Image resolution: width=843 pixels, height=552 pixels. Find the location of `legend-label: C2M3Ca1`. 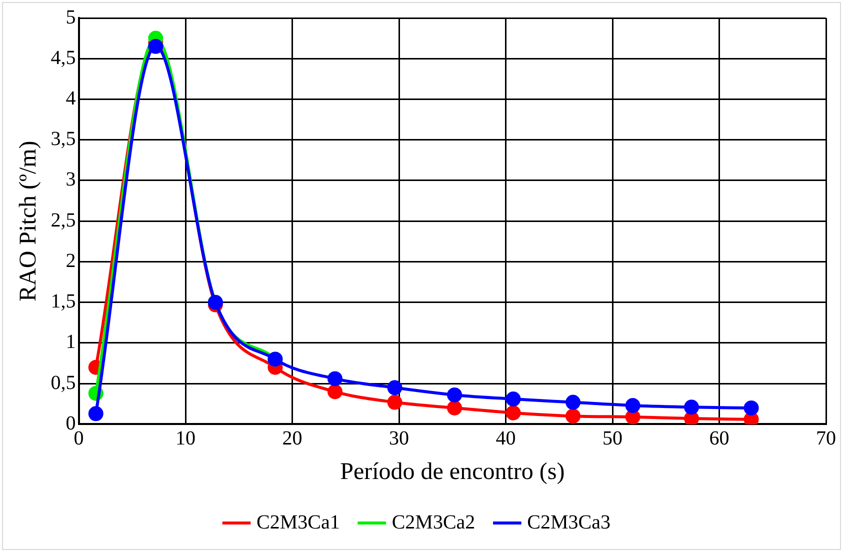

legend-label: C2M3Ca1 is located at coordinates (298, 522).